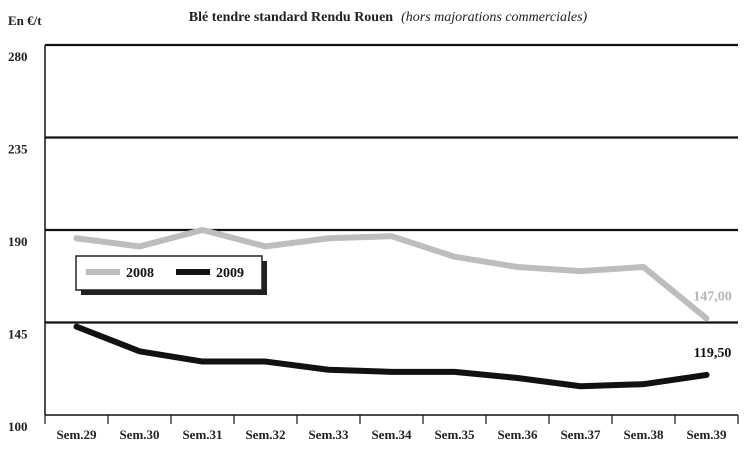 This screenshot has width=747, height=462. Describe the element at coordinates (230, 273) in the screenshot. I see `legend-label-2009: 2009` at that location.